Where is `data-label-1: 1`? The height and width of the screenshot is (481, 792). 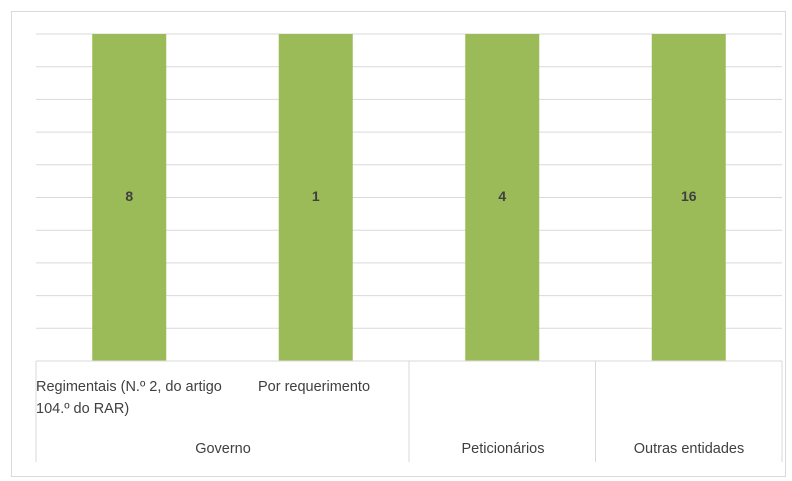 data-label-1: 1 is located at coordinates (316, 196).